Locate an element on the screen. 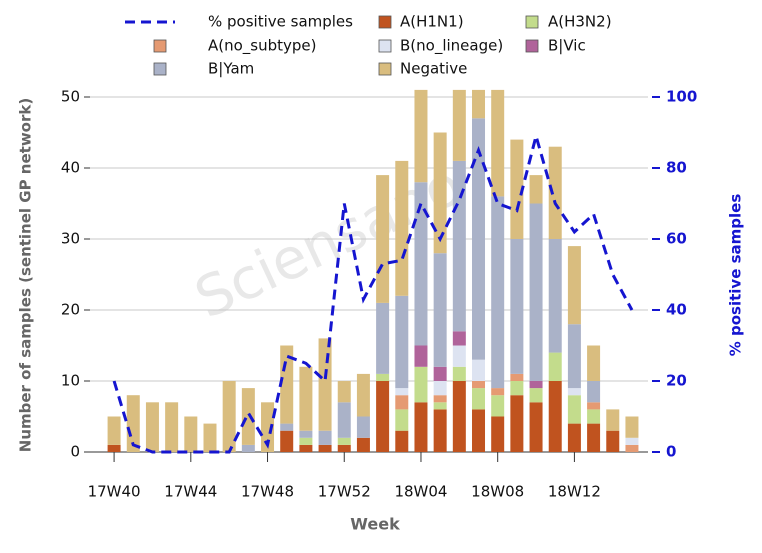  y-tick-label: 40 is located at coordinates (70, 168).